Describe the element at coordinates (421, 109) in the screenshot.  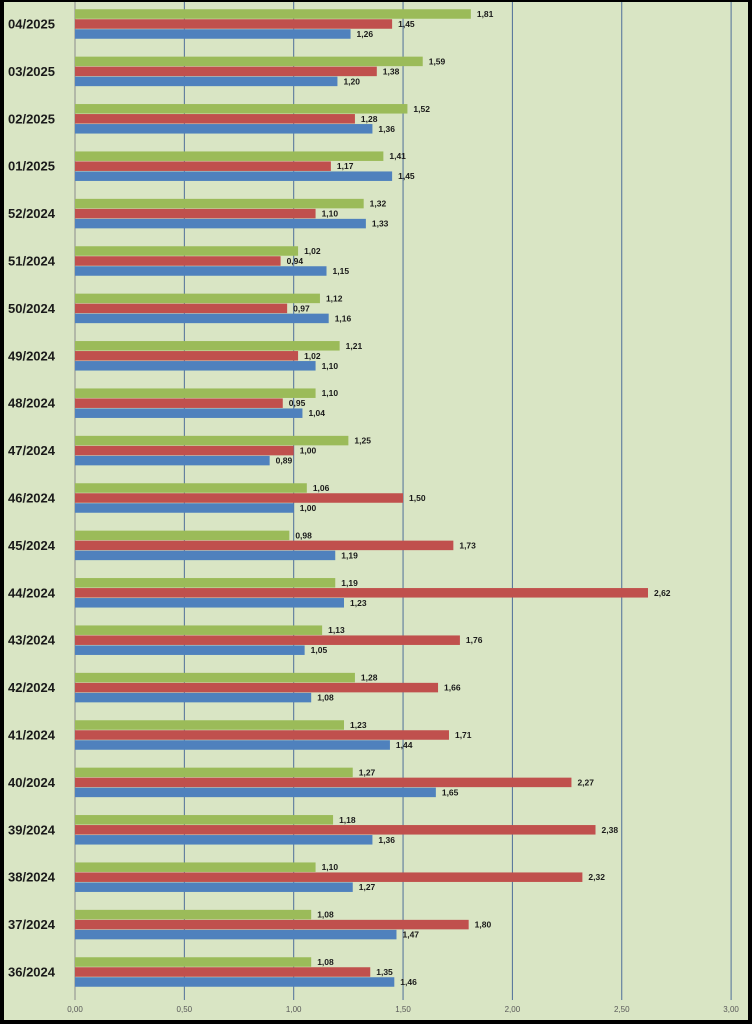
I see `data-label: 1,52` at that location.